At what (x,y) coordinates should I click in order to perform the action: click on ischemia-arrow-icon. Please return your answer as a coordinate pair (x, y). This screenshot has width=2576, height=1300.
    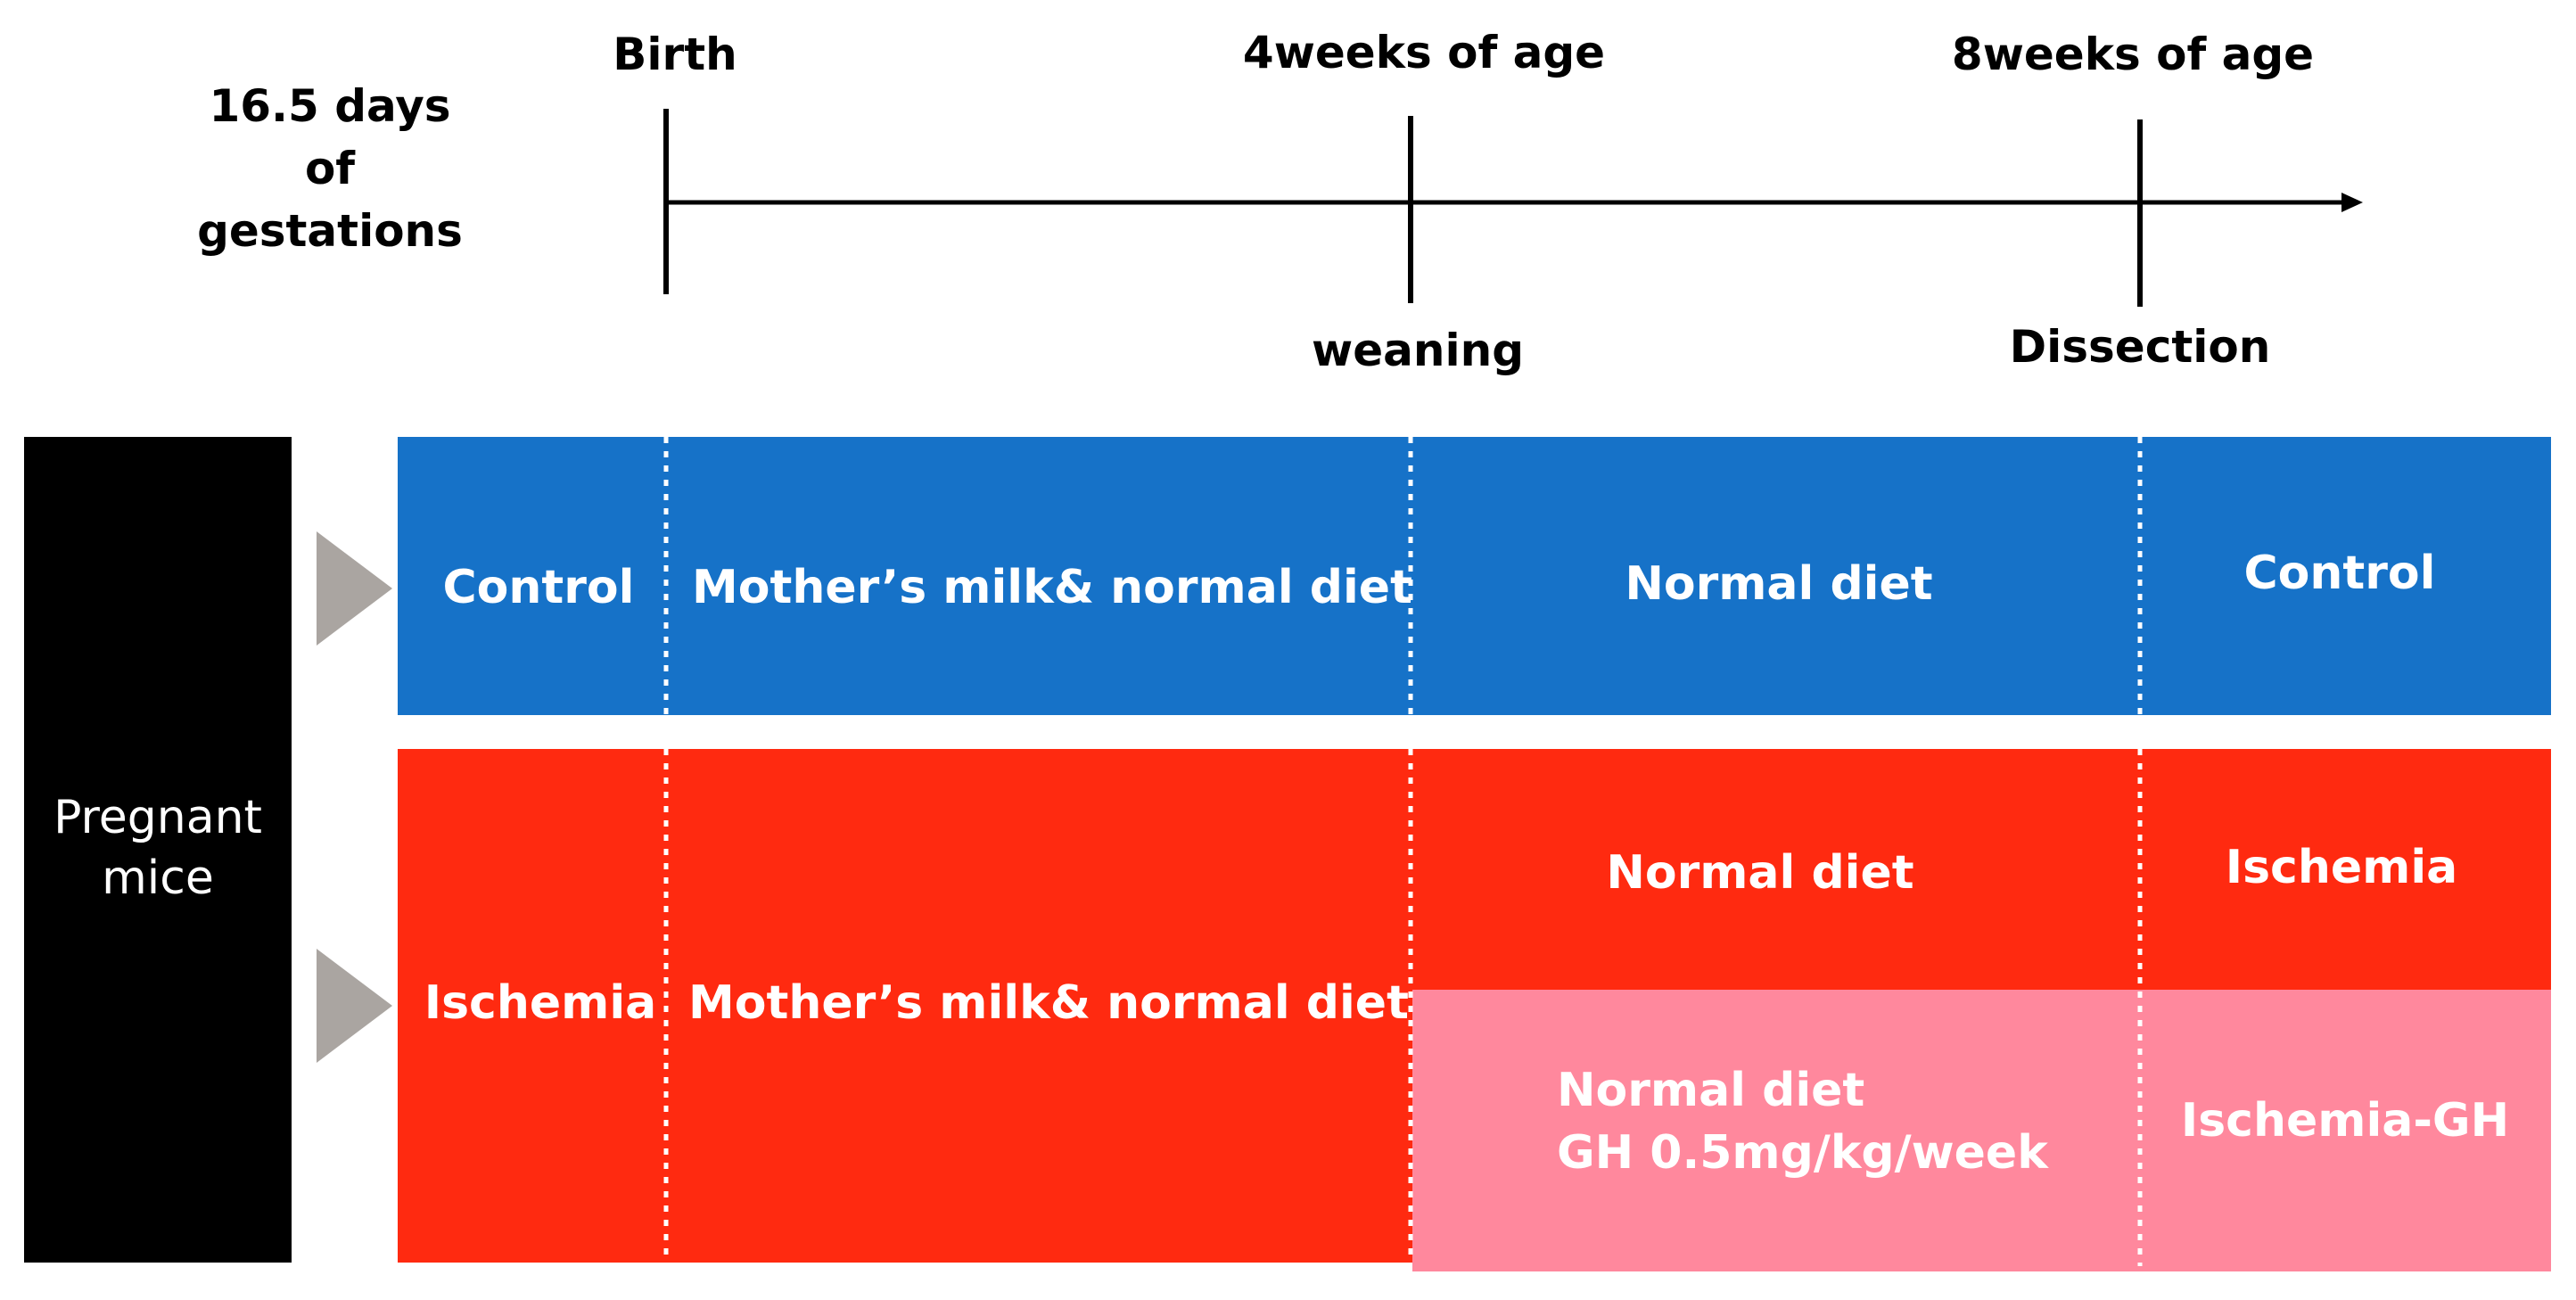
    Looking at the image, I should click on (354, 1006).